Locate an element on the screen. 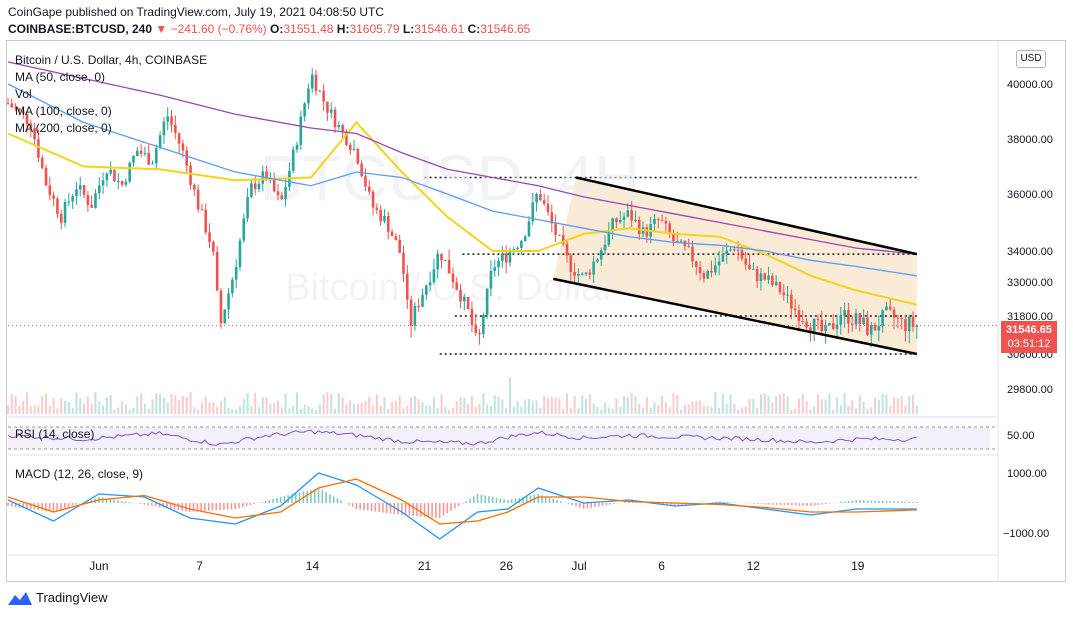 The height and width of the screenshot is (617, 1073). legend-ma200: MA (200, close, 0) is located at coordinates (63, 128).